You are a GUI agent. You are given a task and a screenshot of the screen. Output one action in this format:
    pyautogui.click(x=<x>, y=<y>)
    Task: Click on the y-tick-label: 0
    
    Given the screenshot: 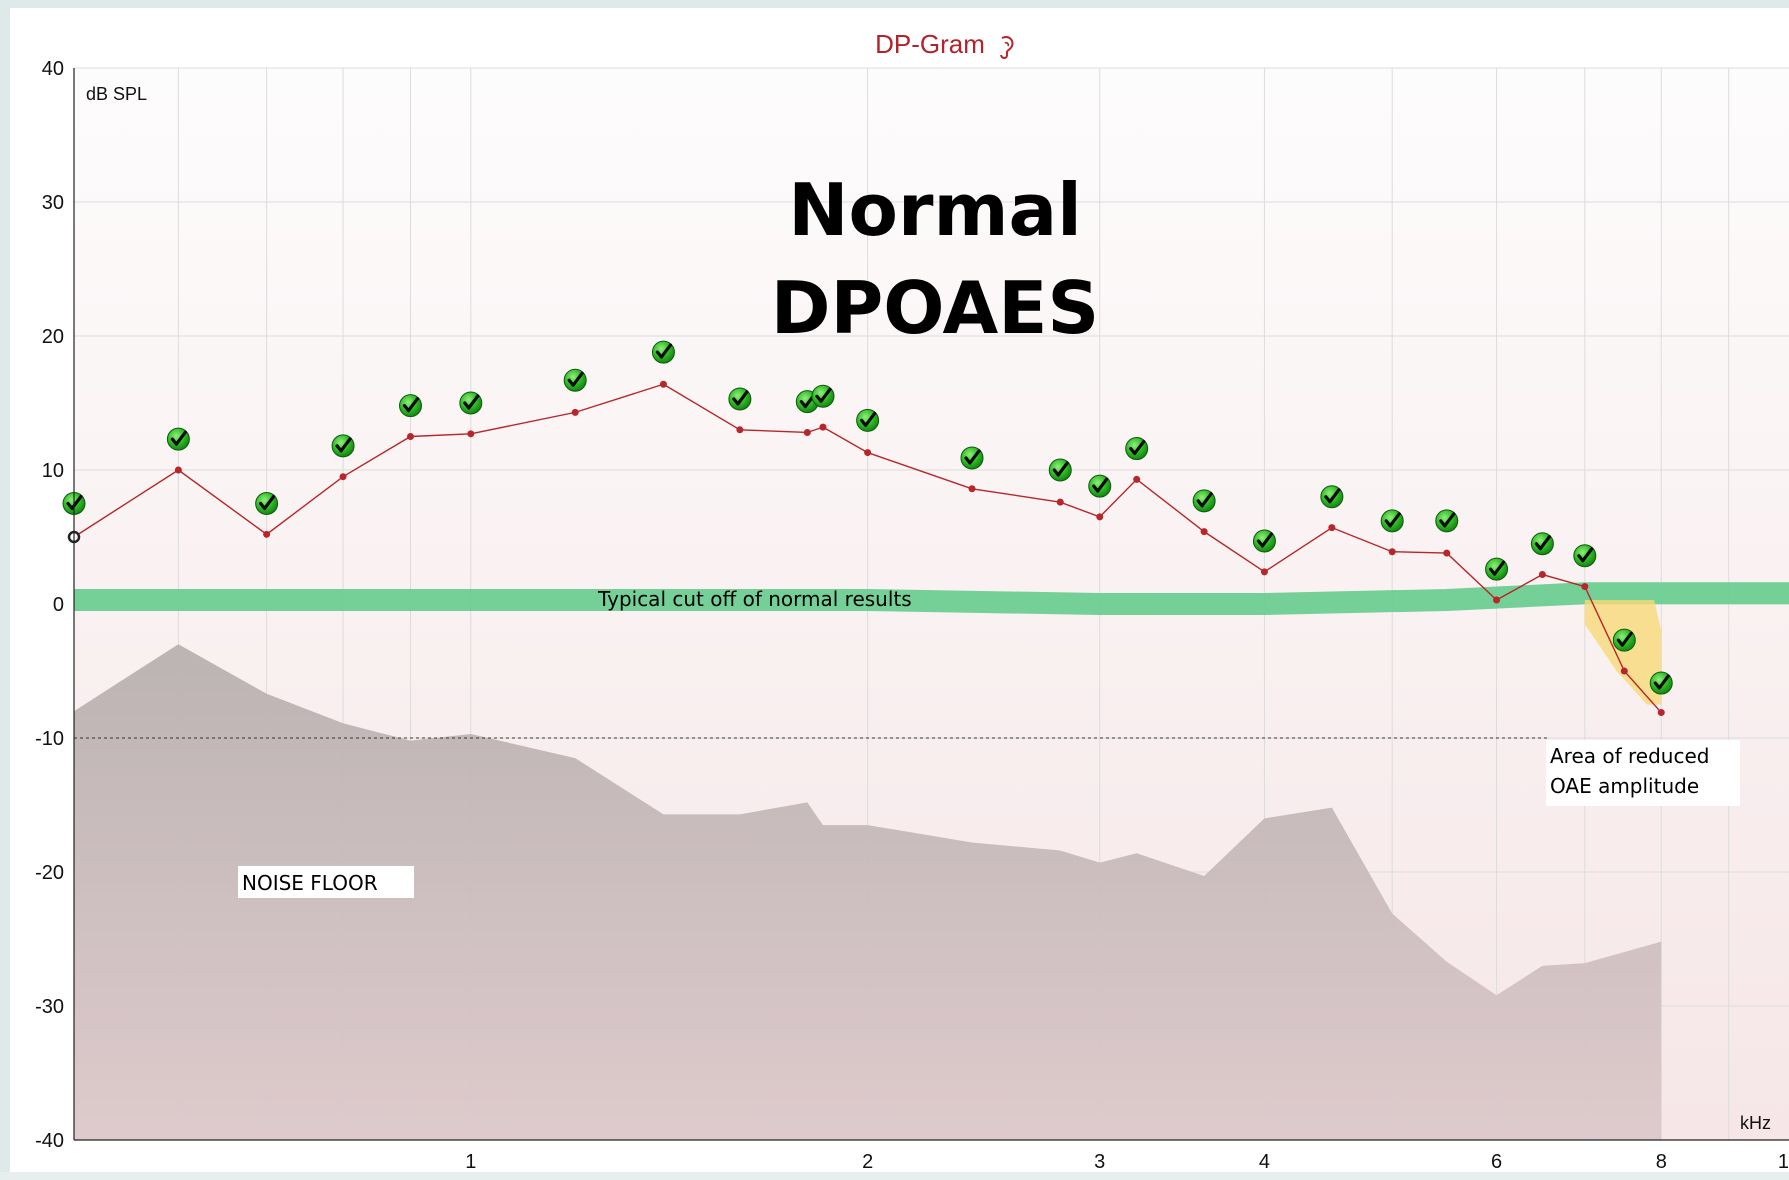 What is the action you would take?
    pyautogui.click(x=58, y=605)
    